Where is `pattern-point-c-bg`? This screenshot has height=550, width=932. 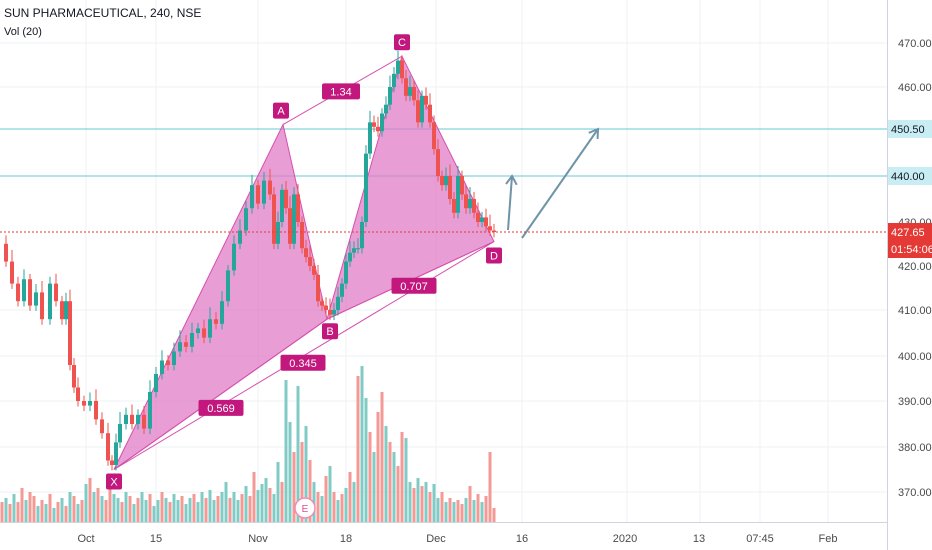 pattern-point-c-bg is located at coordinates (402, 42).